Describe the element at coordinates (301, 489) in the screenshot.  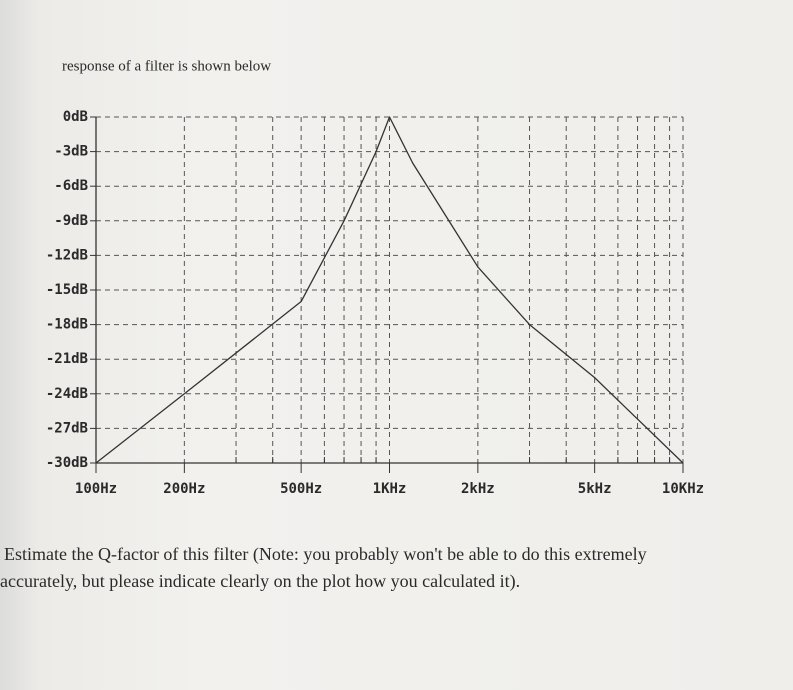
I see `x-tick-label: 500Hz` at that location.